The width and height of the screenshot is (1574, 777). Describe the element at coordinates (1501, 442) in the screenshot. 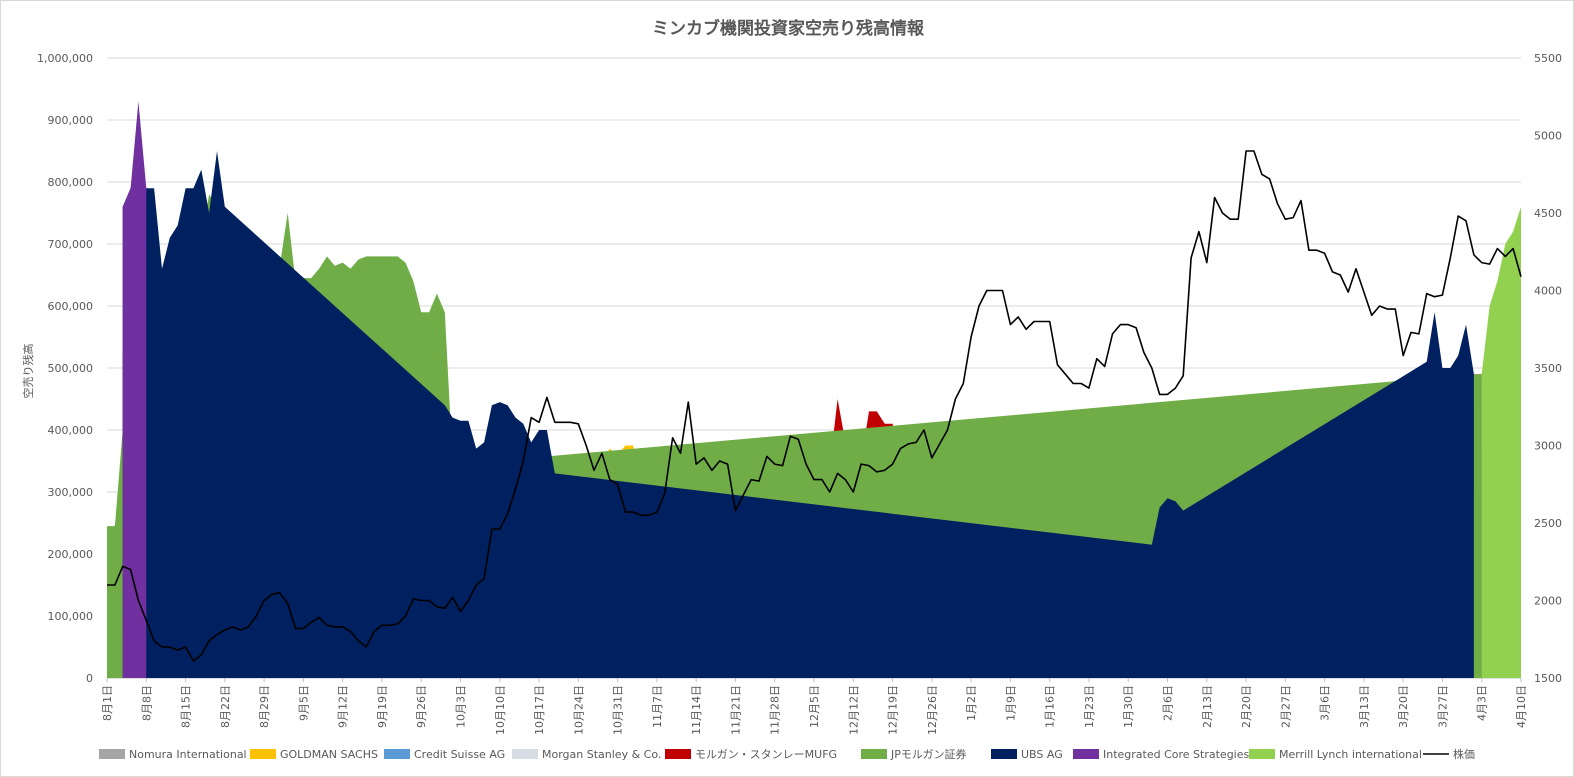

I see `area-merrill-lynch-international` at that location.